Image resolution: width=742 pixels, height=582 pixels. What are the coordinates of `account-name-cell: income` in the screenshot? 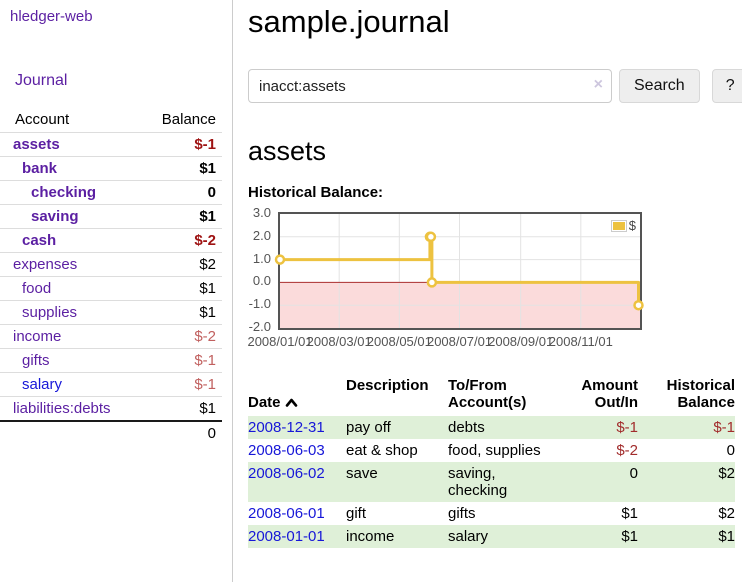 It's located at (72, 336).